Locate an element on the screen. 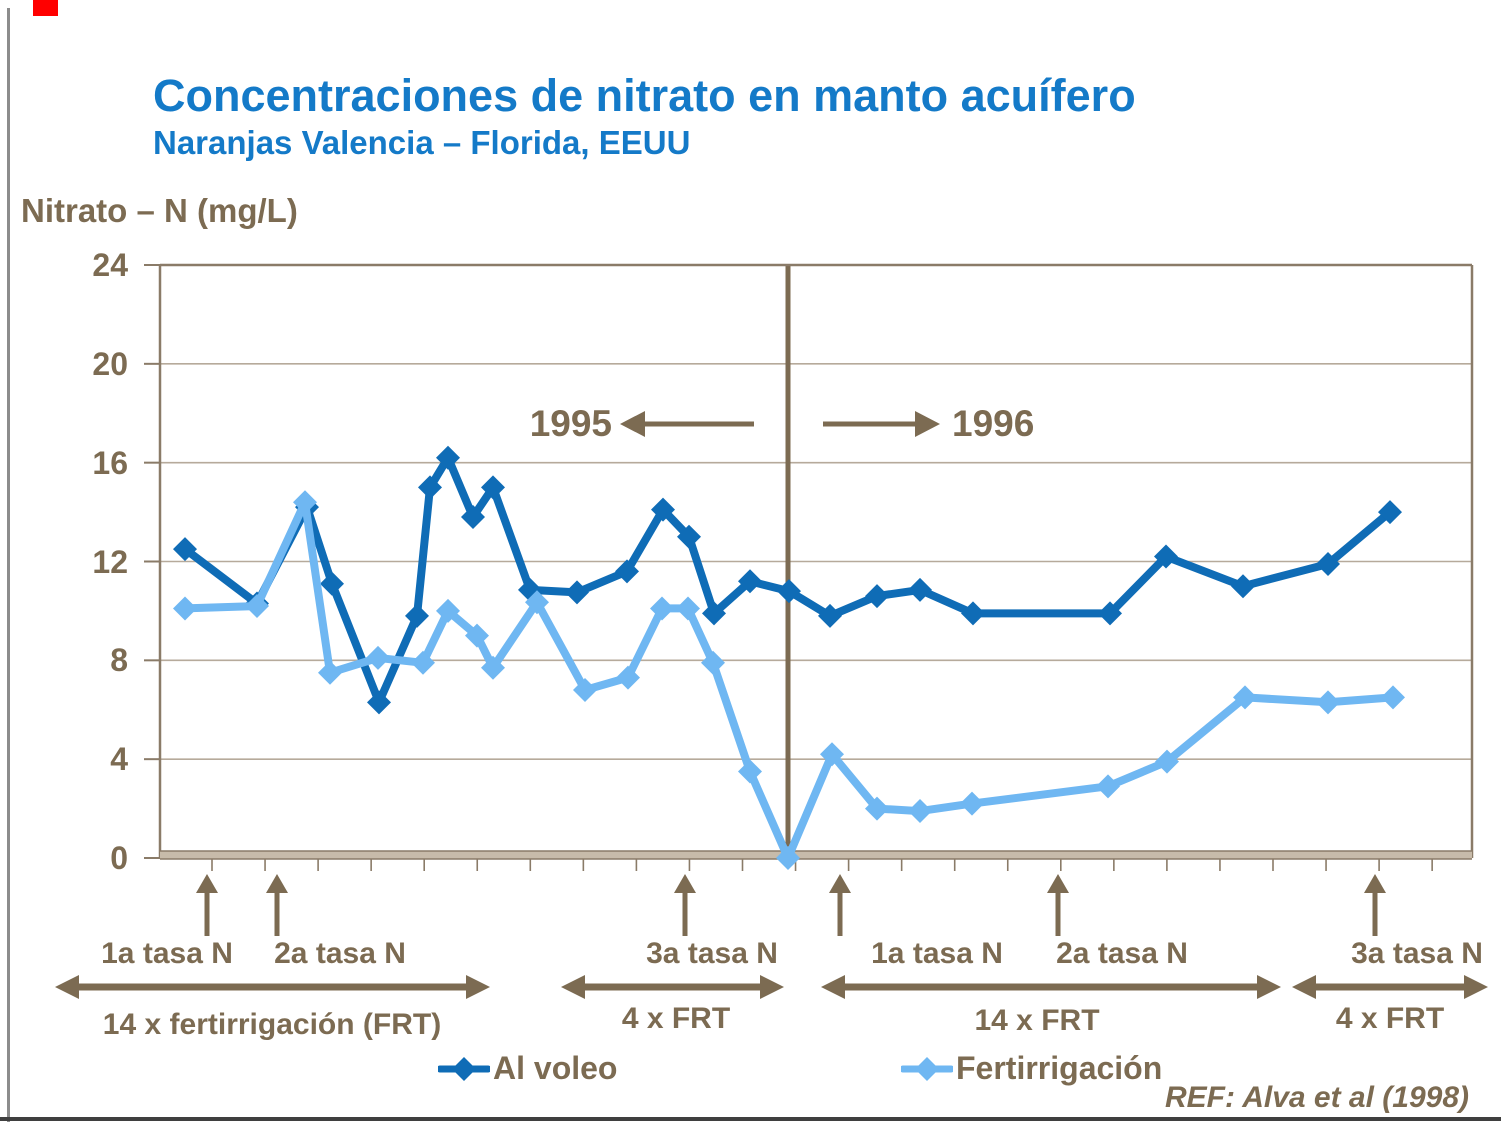 This screenshot has height=1126, width=1501. y-tick-label: 12 is located at coordinates (110, 561).